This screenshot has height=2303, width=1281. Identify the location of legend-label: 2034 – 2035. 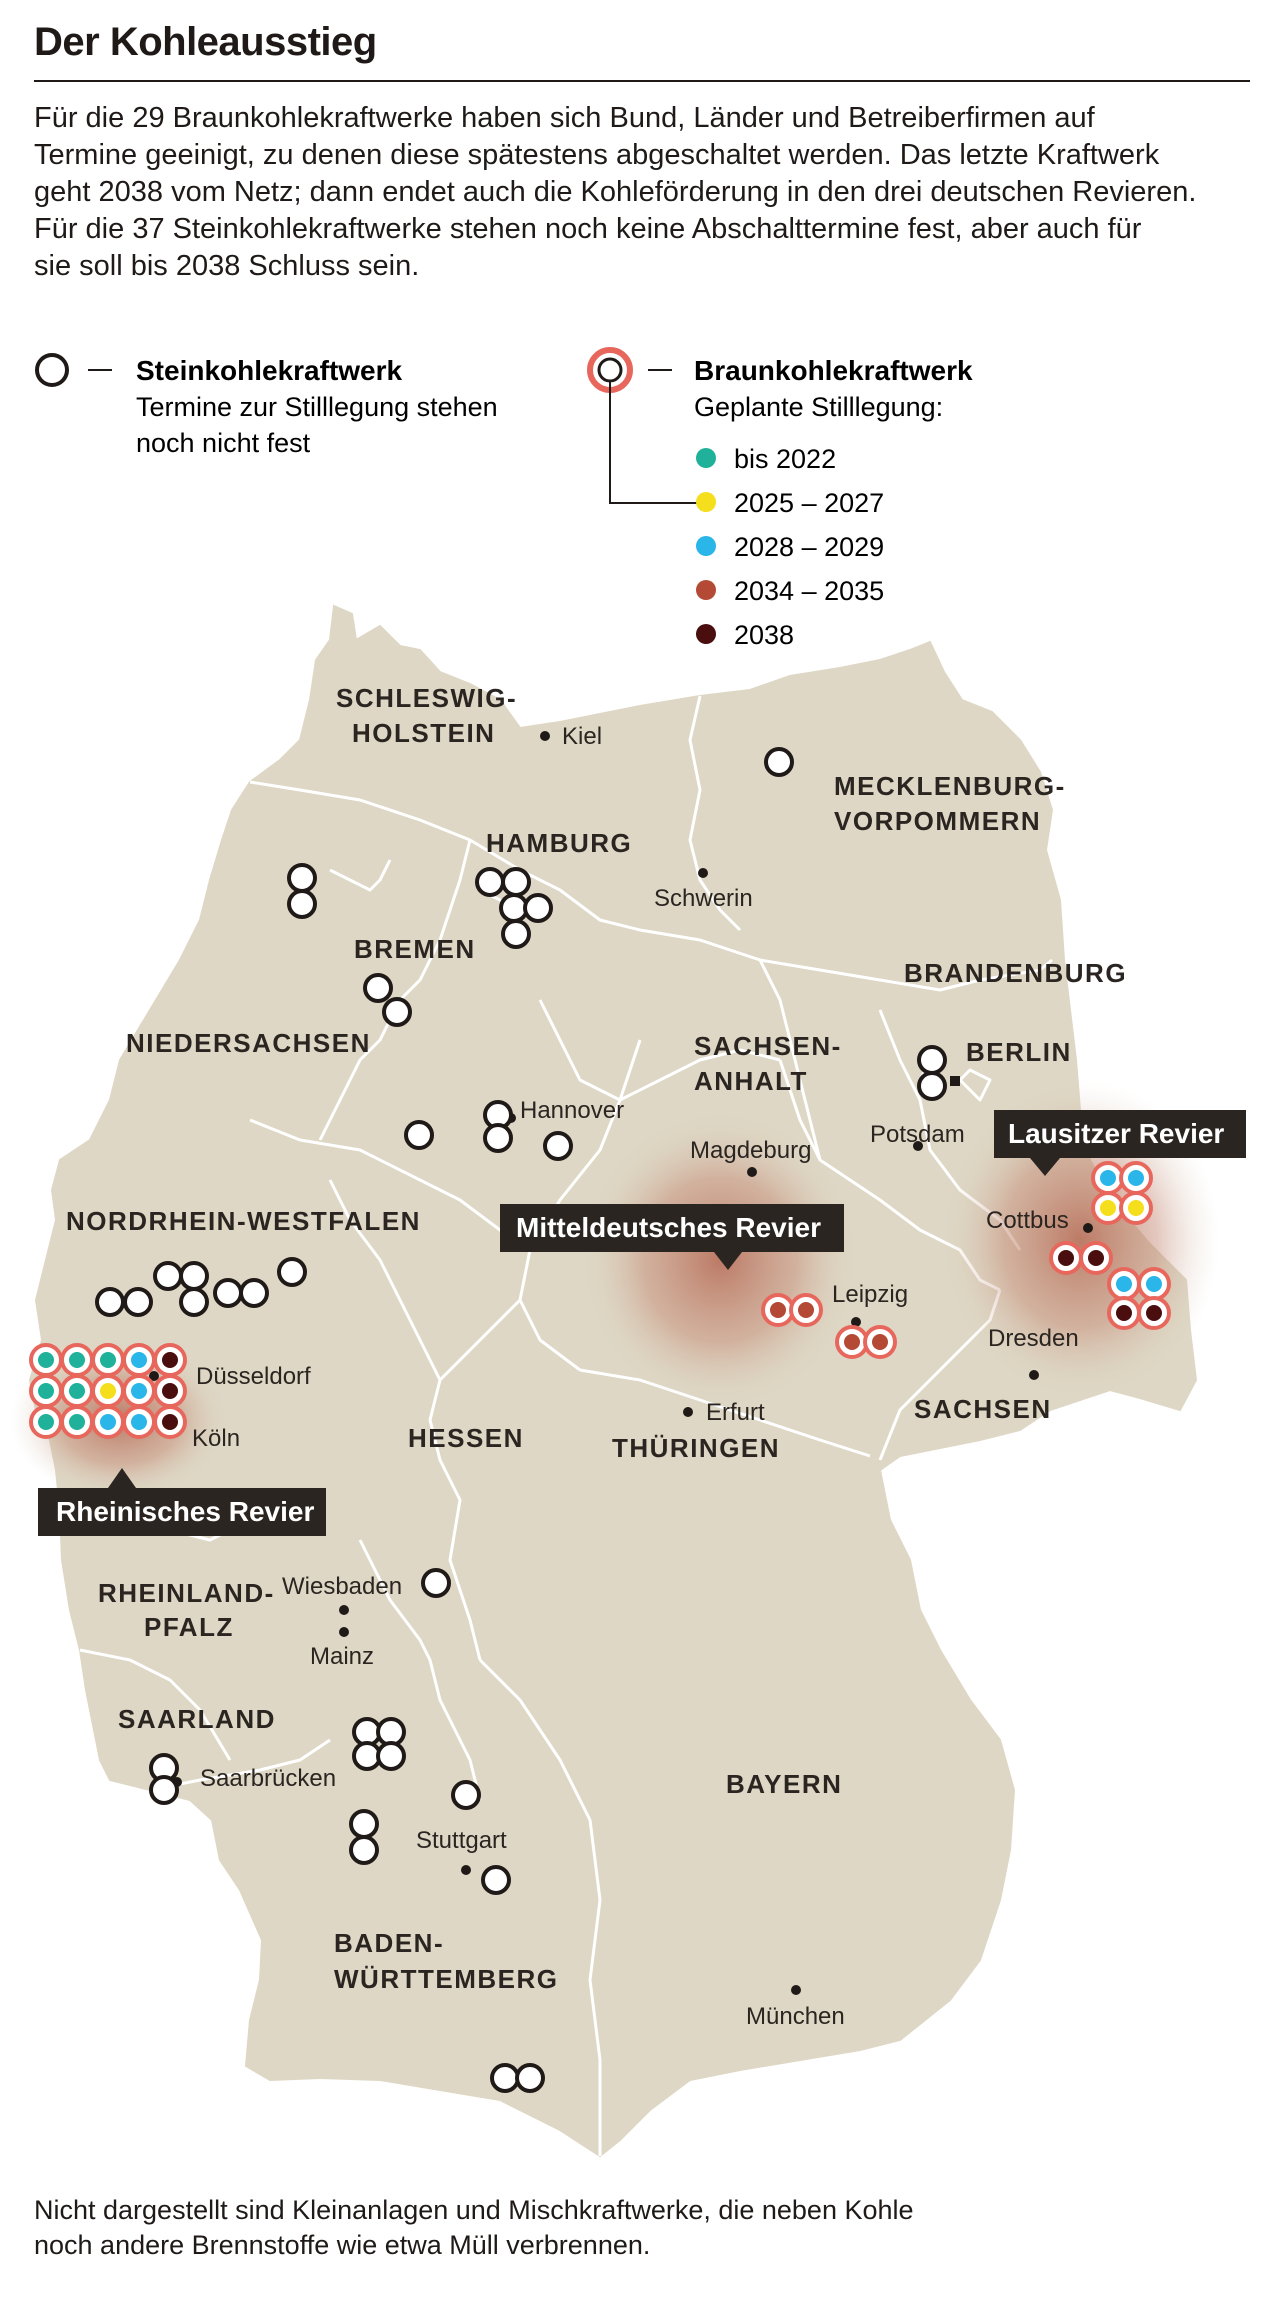
(809, 591).